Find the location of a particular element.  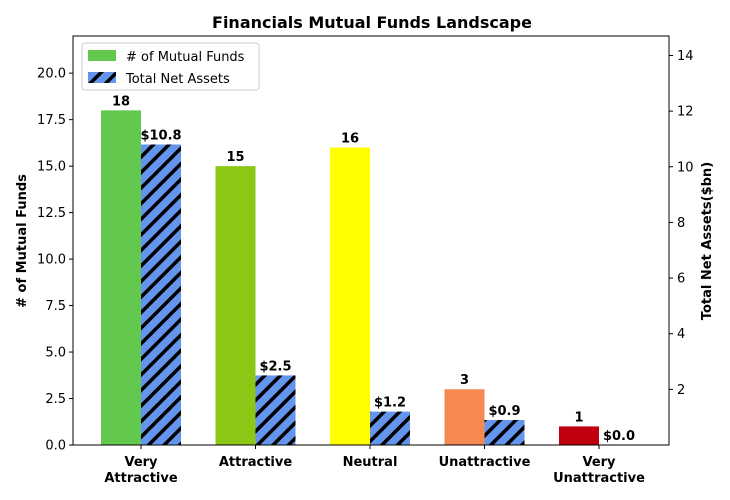

legend: # of Mutual Funds Total Net Assets is located at coordinates (170, 66).